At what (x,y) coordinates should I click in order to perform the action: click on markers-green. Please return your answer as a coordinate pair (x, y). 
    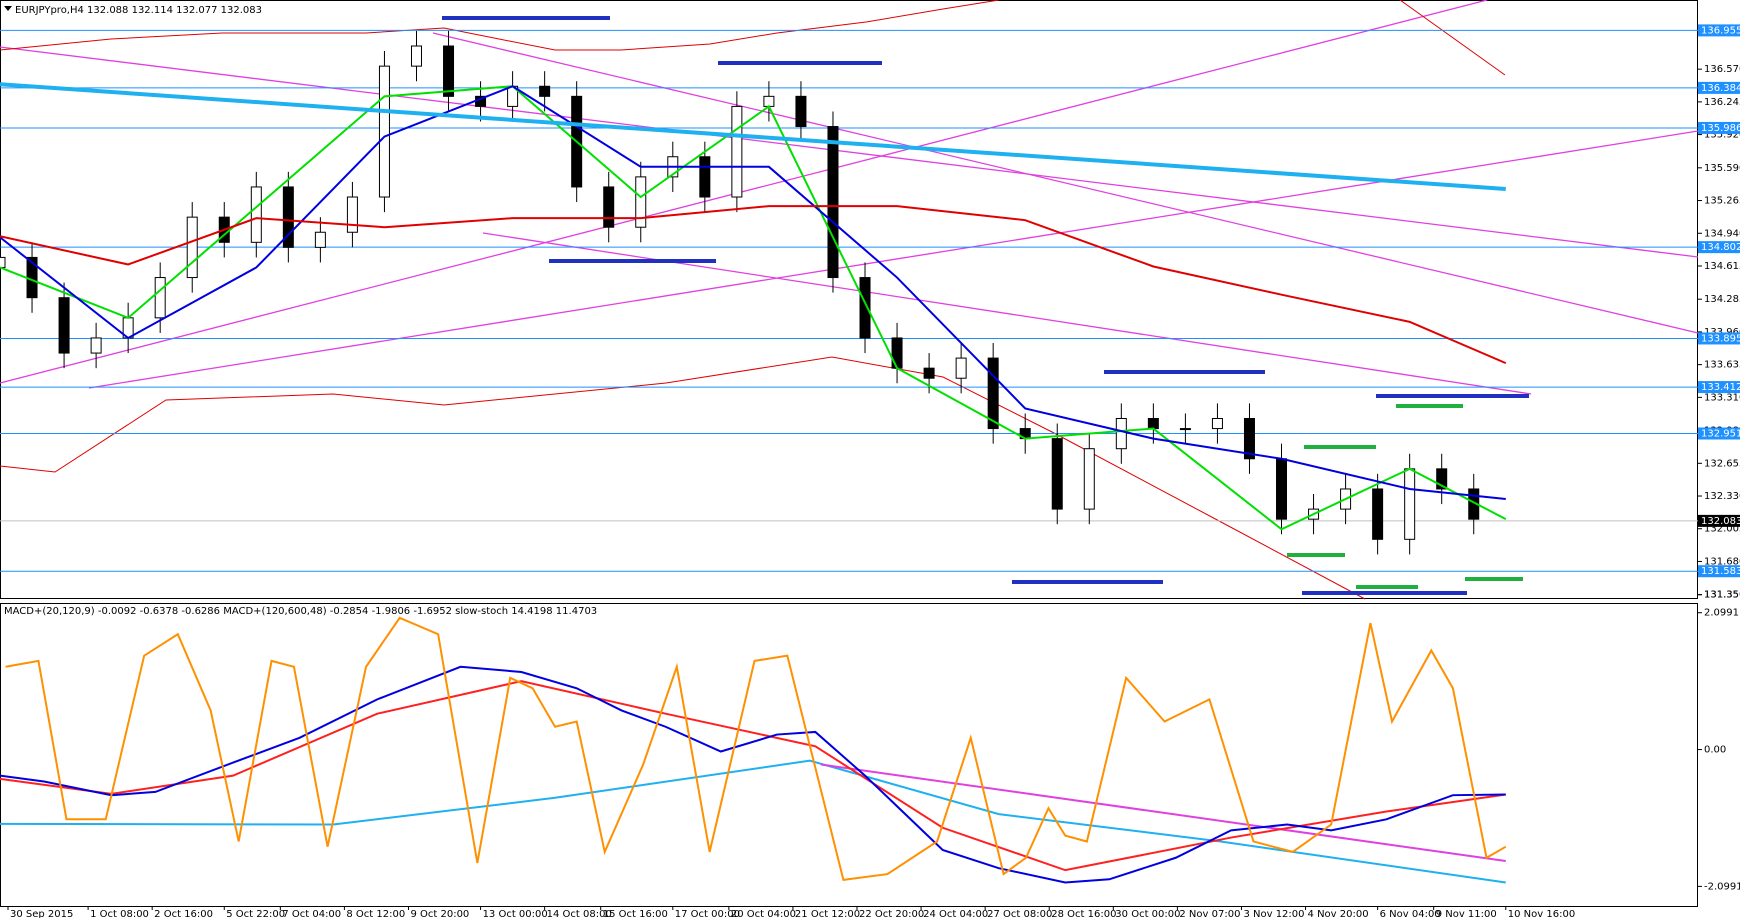
    Looking at the image, I should click on (1405, 496).